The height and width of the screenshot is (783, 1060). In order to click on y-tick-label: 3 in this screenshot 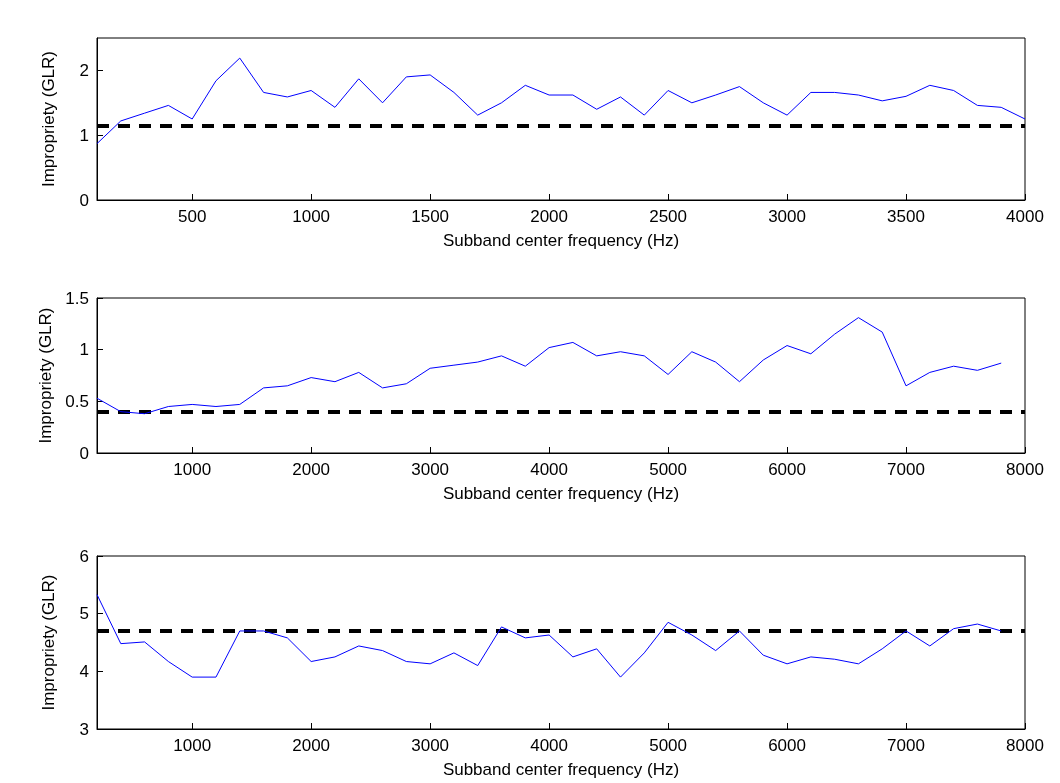, I will do `click(84, 729)`.